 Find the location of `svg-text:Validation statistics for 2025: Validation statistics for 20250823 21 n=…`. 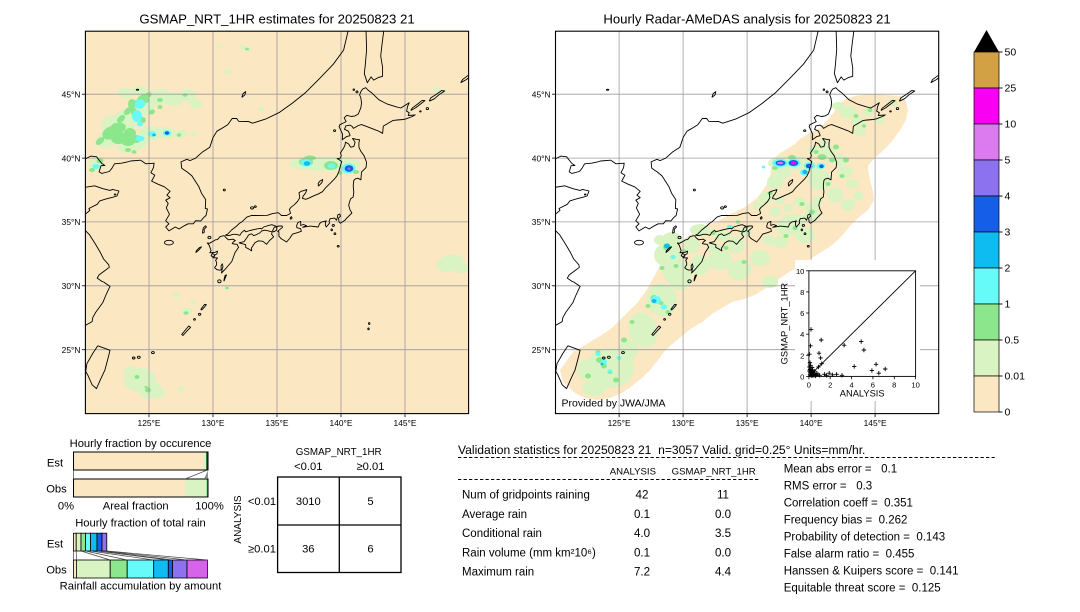

svg-text:Validation statistics for 2025: Validation statistics for 20250823 21 n=… is located at coordinates (661, 450).